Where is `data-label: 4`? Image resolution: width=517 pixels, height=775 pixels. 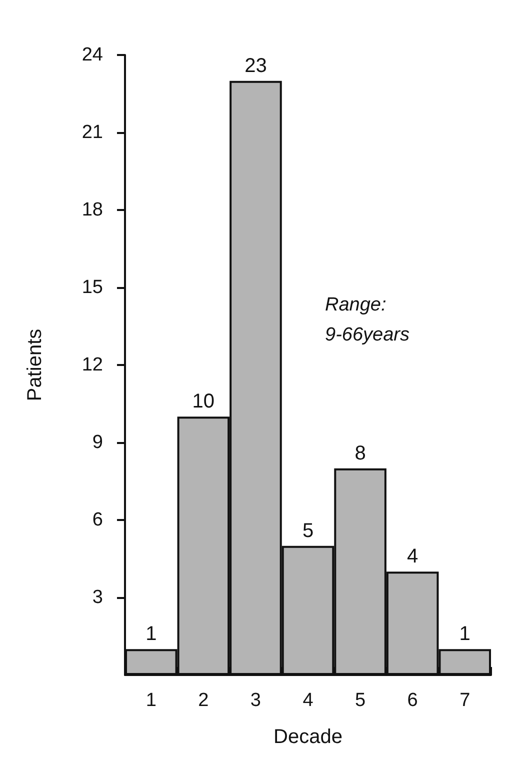
data-label: 4 is located at coordinates (412, 557).